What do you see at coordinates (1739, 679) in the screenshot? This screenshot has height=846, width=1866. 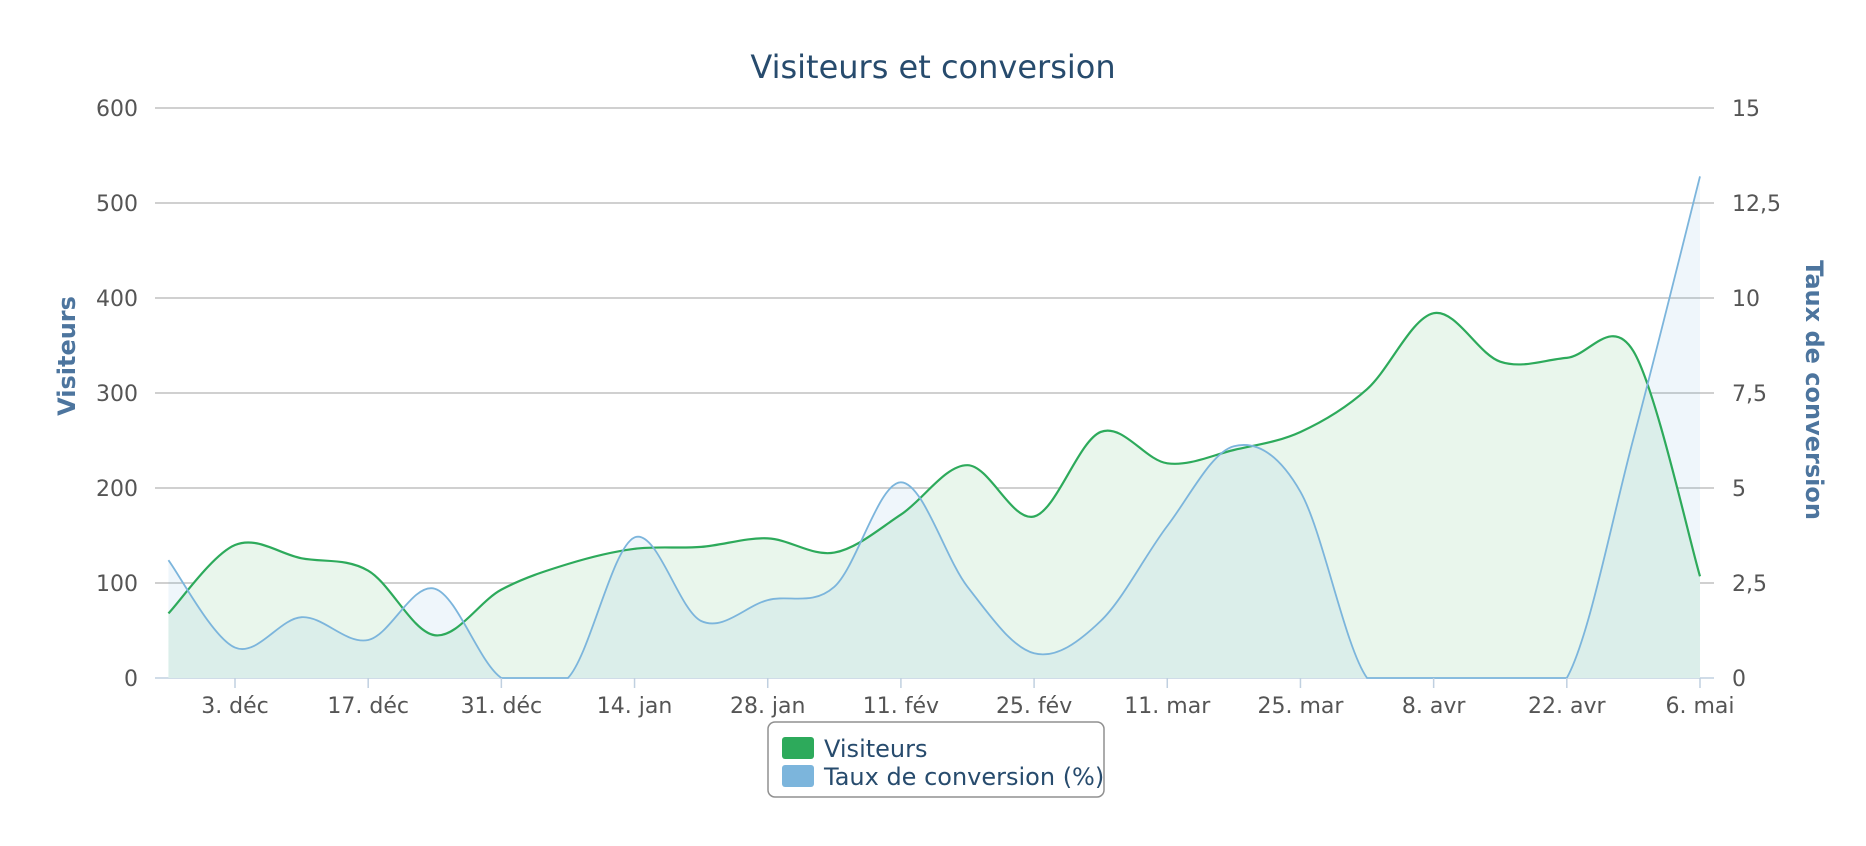 I see `y-right-tick-label: 0` at bounding box center [1739, 679].